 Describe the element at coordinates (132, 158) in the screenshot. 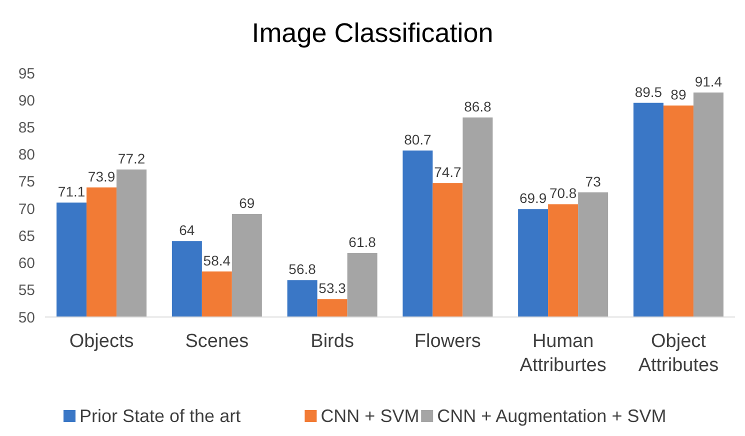

I see `data-label: 77.2` at that location.